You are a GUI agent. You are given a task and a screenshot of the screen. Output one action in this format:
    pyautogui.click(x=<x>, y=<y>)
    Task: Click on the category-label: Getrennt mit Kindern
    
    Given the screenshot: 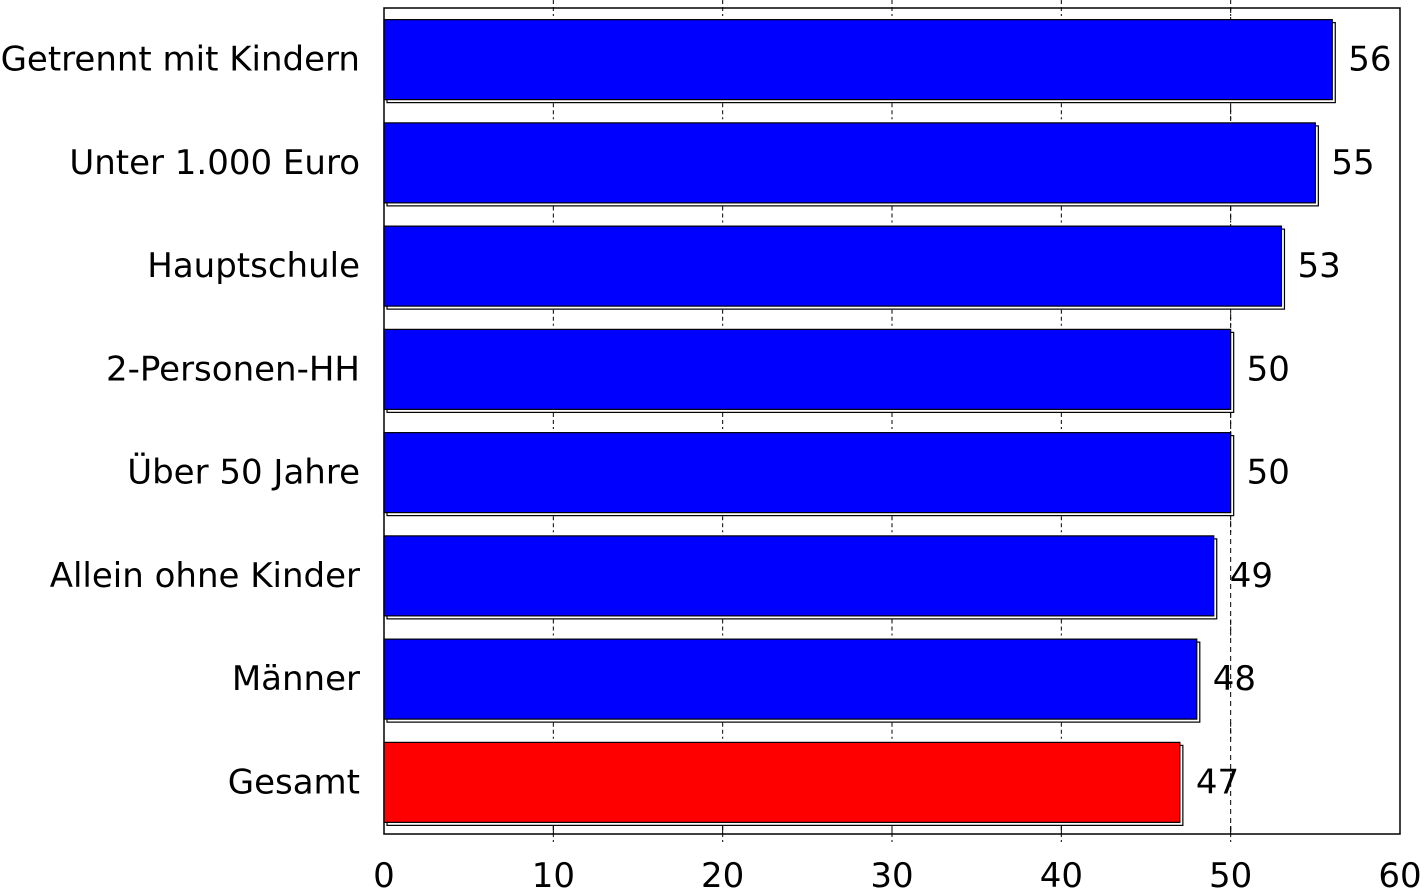 What is the action you would take?
    pyautogui.click(x=180, y=60)
    